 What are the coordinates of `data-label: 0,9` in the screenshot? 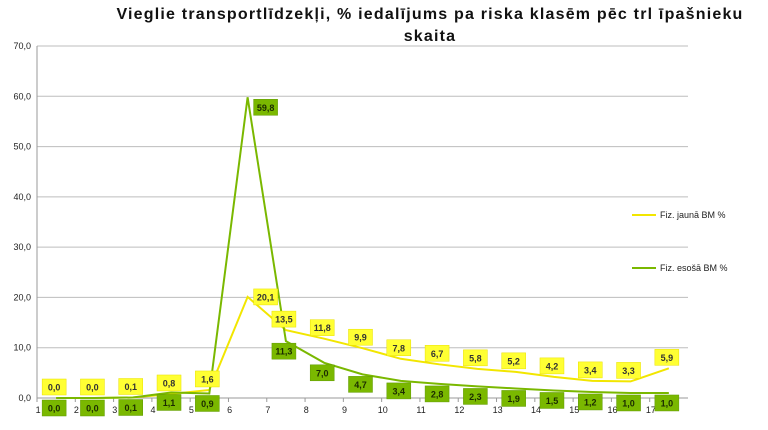 It's located at (207, 404).